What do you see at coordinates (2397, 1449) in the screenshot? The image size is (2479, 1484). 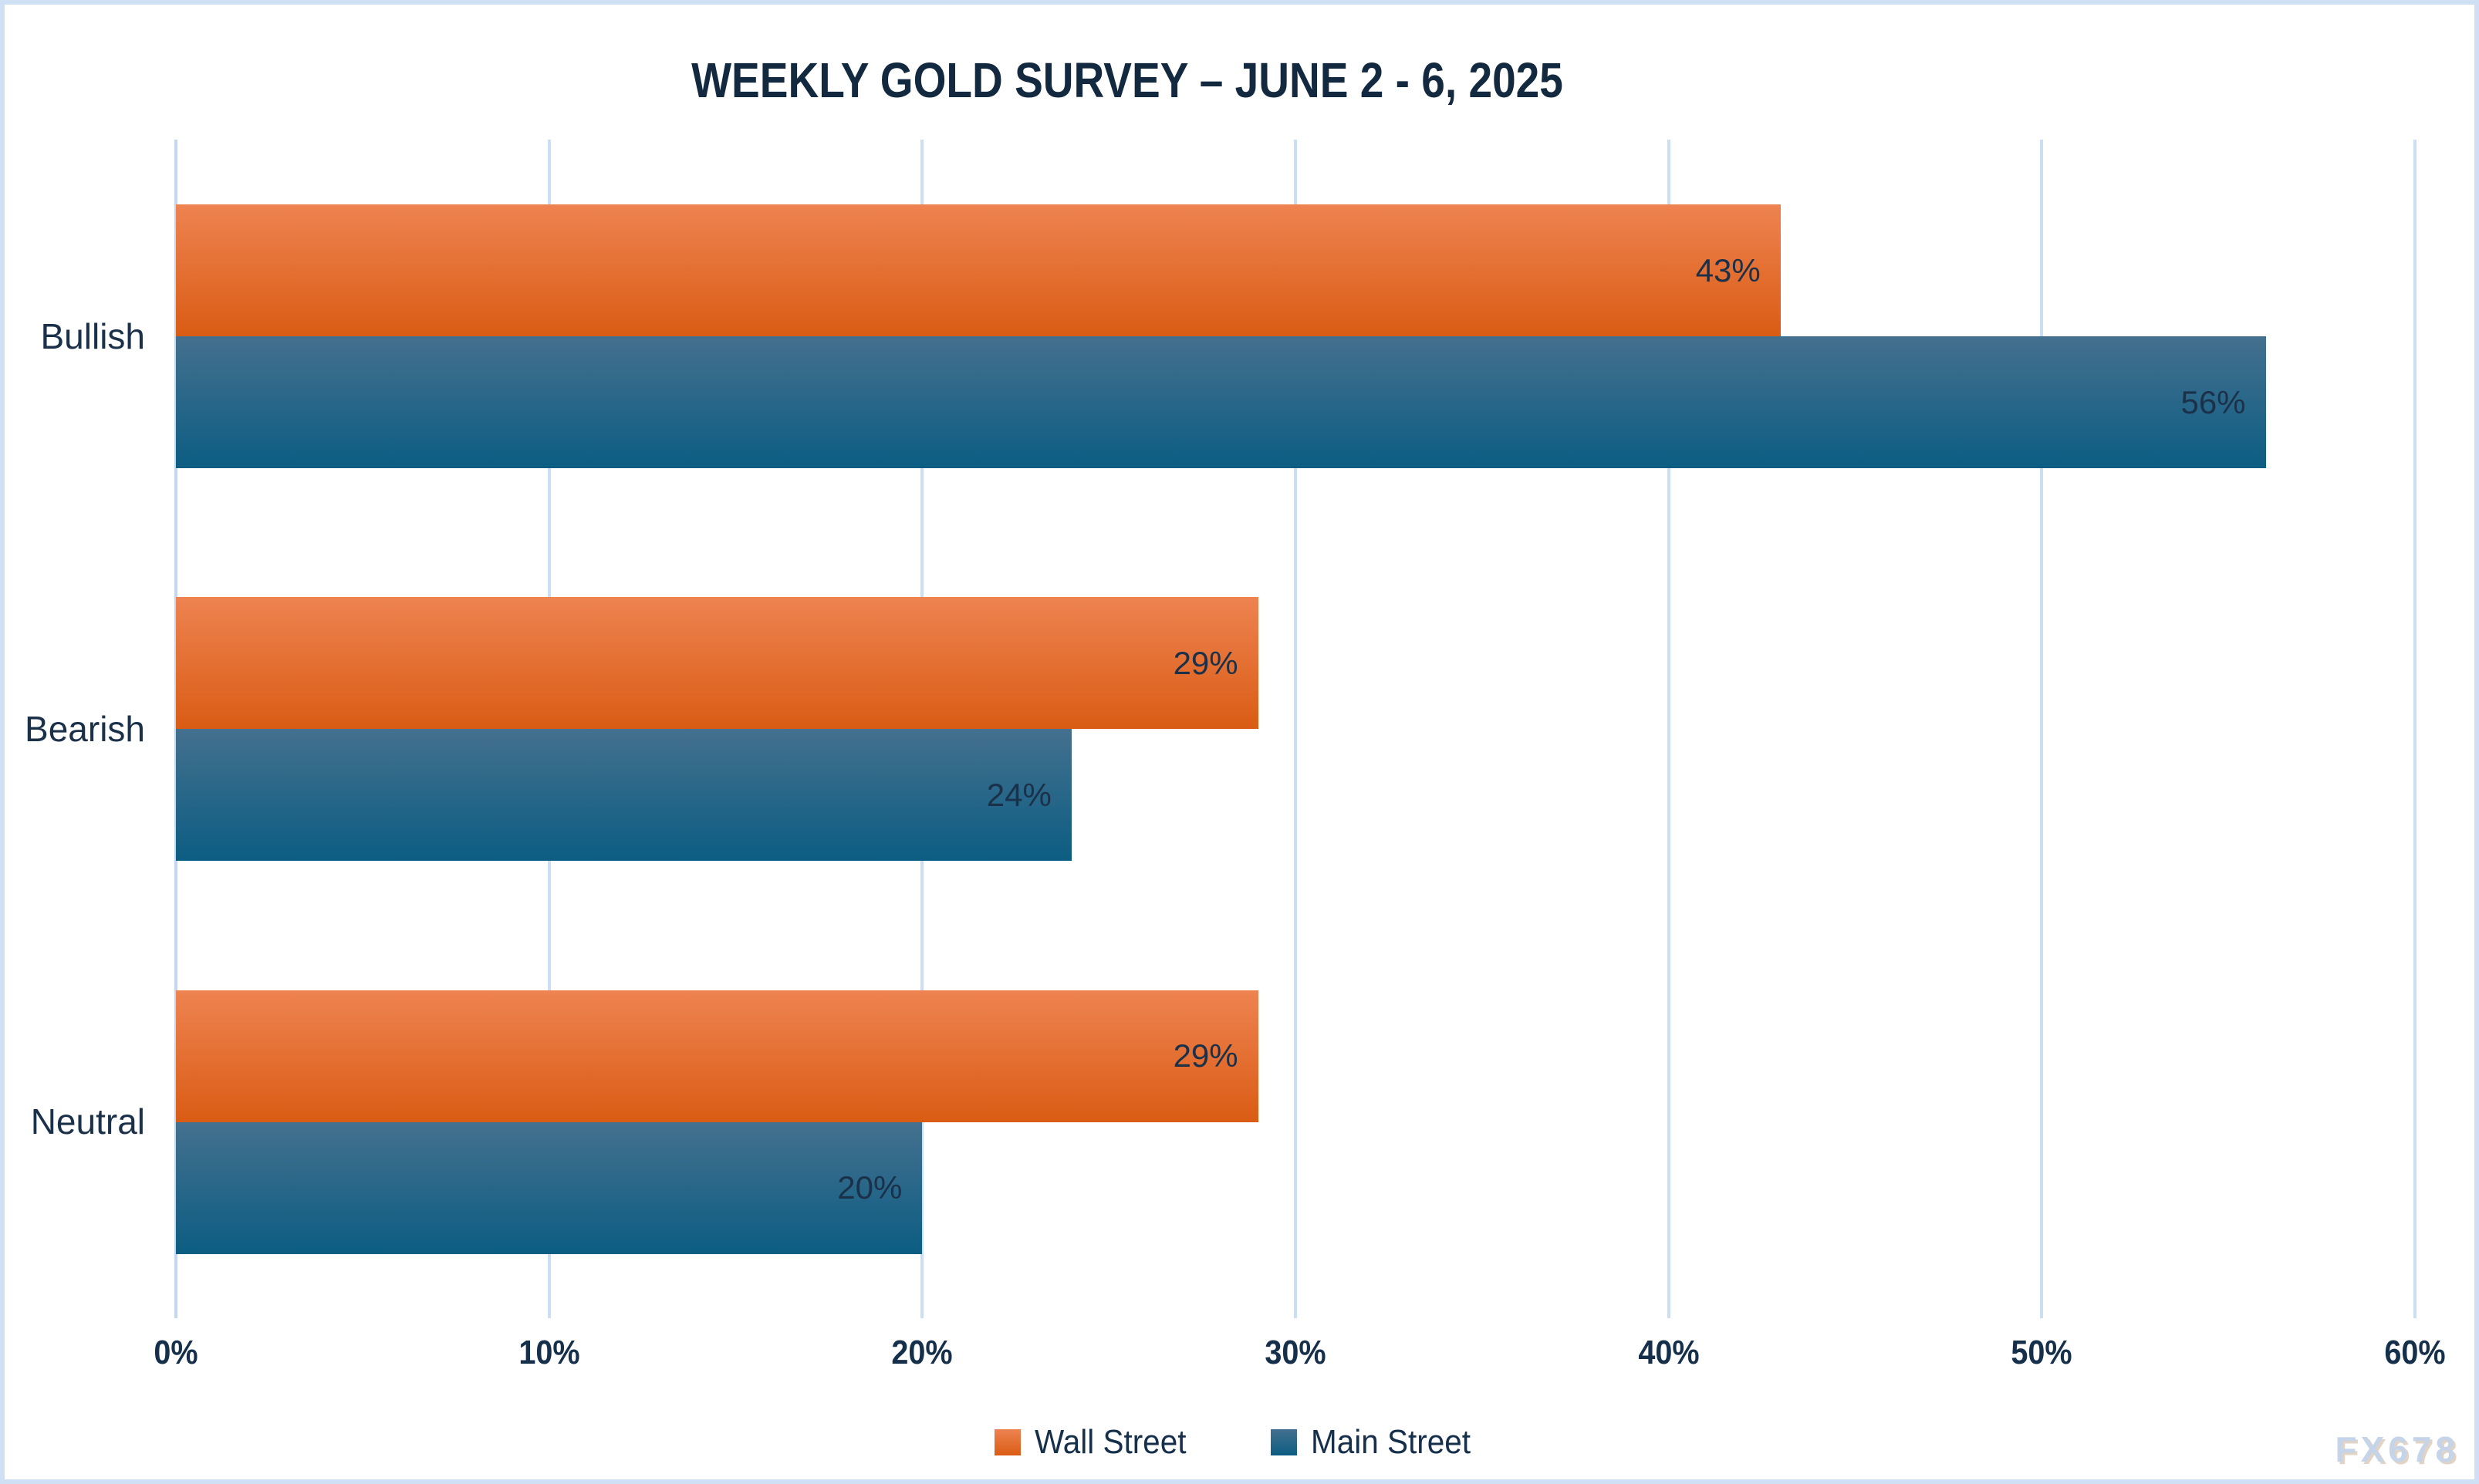 I see `watermark: FX678` at bounding box center [2397, 1449].